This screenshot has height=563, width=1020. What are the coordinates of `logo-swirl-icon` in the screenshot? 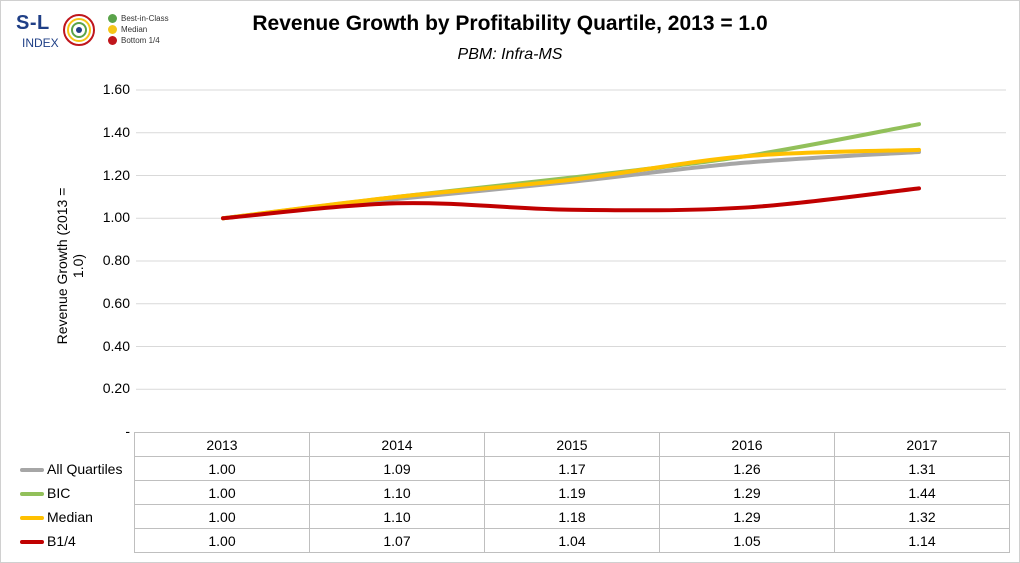 It's located at (79, 30).